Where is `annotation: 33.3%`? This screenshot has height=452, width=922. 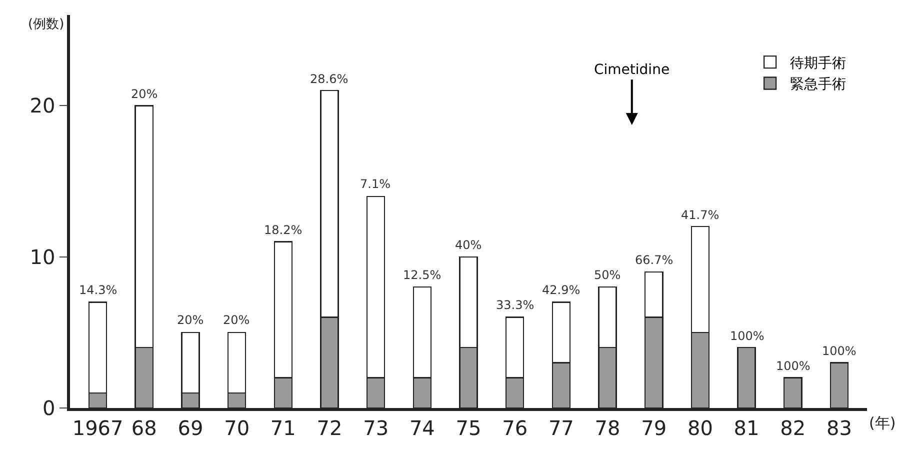 annotation: 33.3% is located at coordinates (515, 305).